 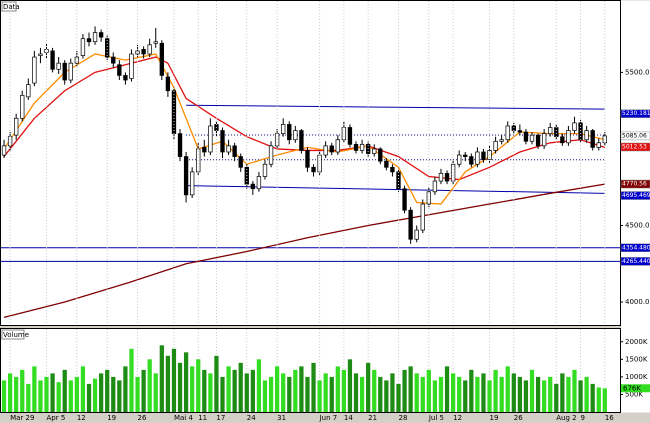 I want to click on y-tick-label: 1500K, so click(x=636, y=359).